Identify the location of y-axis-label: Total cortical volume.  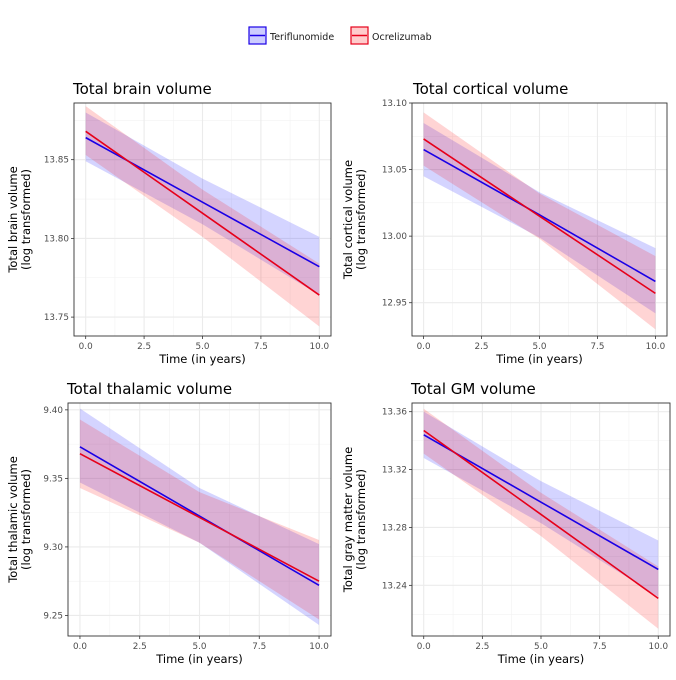
(348, 220).